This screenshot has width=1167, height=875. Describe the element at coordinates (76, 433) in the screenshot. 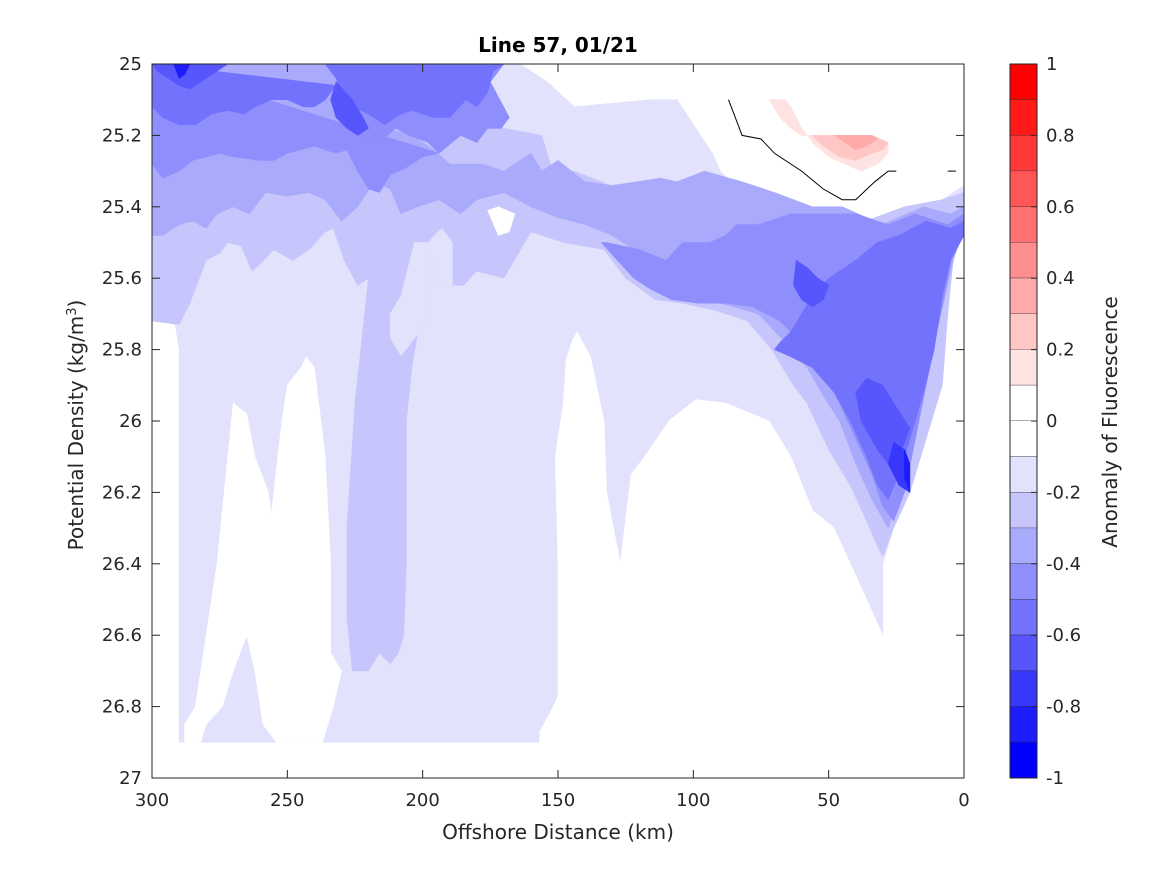

I see `y-axis-label-main: Potential Density (kg/m` at that location.